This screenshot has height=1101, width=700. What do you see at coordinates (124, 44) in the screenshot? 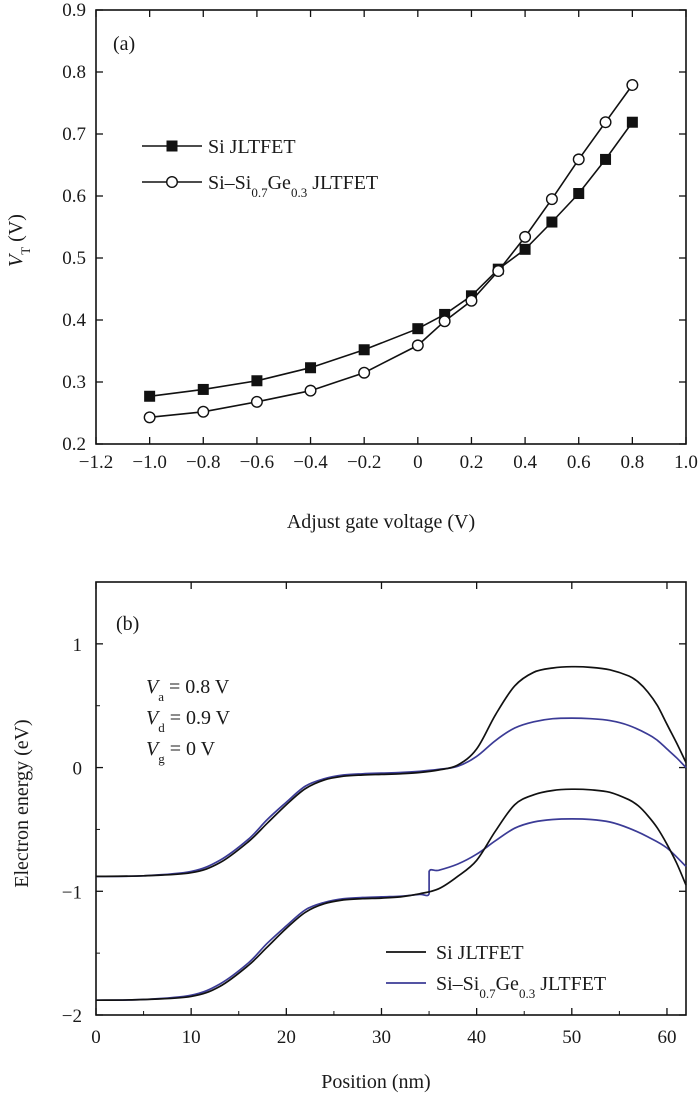
I see `panel-label-a: (a)` at bounding box center [124, 44].